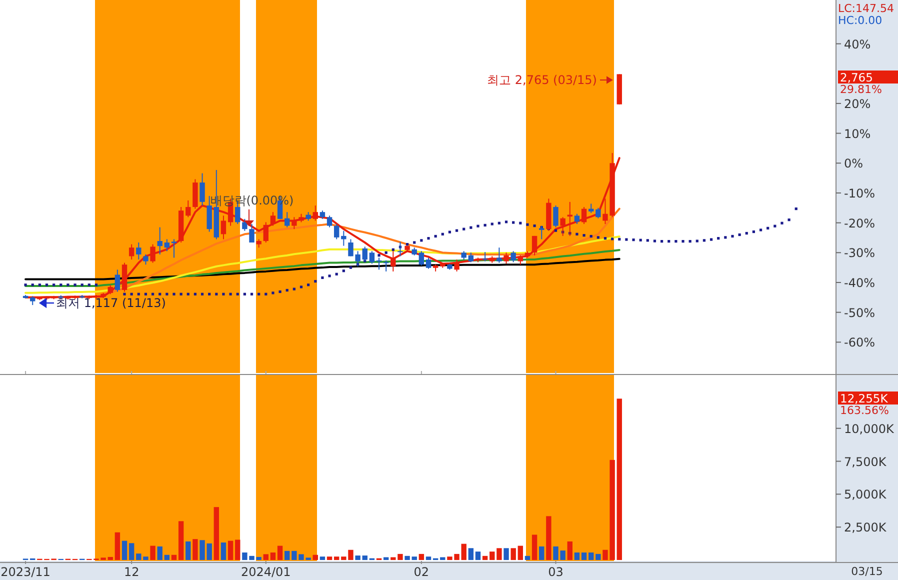 Image resolution: width=898 pixels, height=580 pixels. I want to click on text: HC:0.00, so click(860, 20).